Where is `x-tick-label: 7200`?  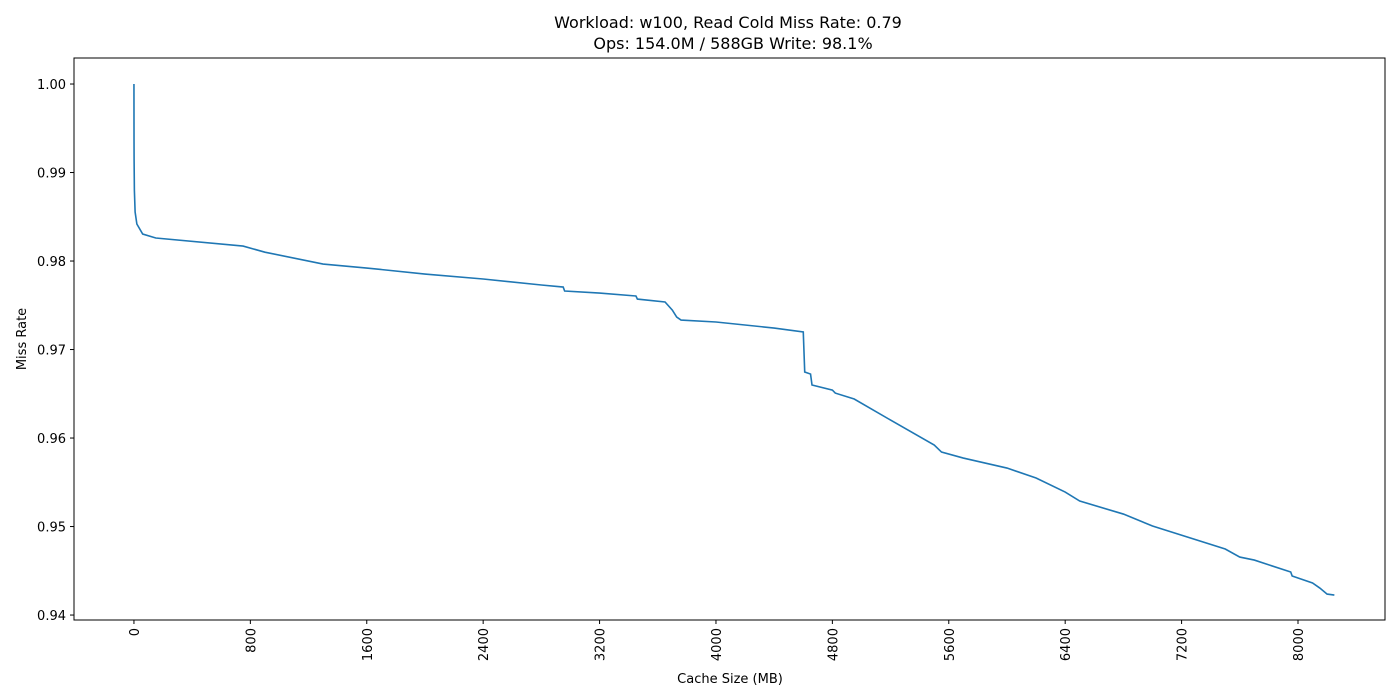 x-tick-label: 7200 is located at coordinates (1183, 644).